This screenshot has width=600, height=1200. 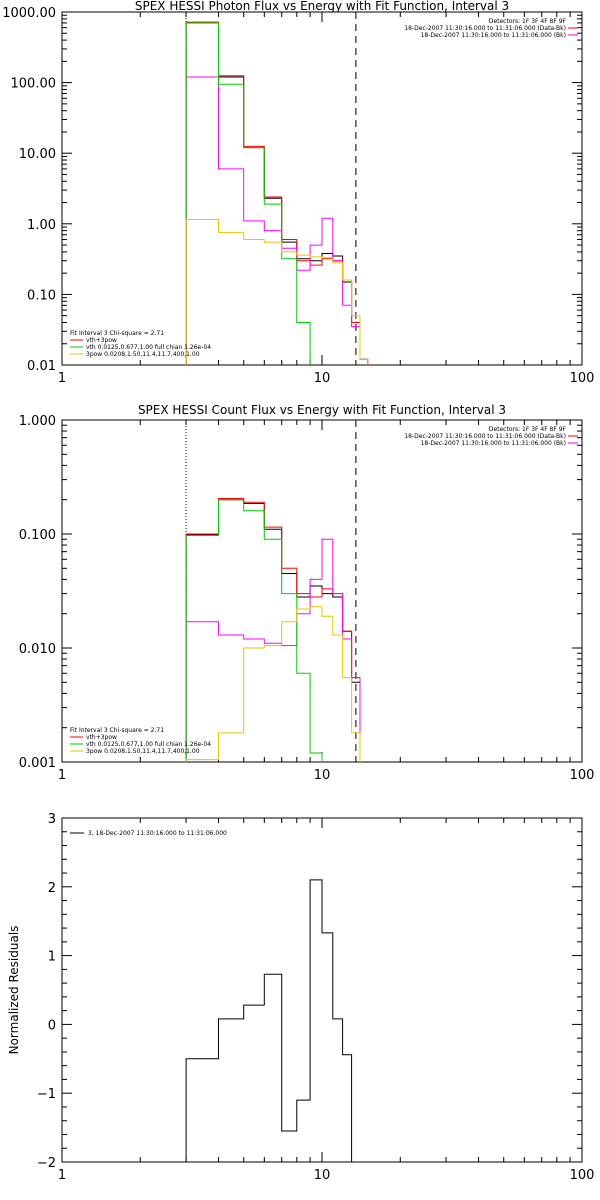 I want to click on y-tick-label: 1.000, so click(x=37, y=421).